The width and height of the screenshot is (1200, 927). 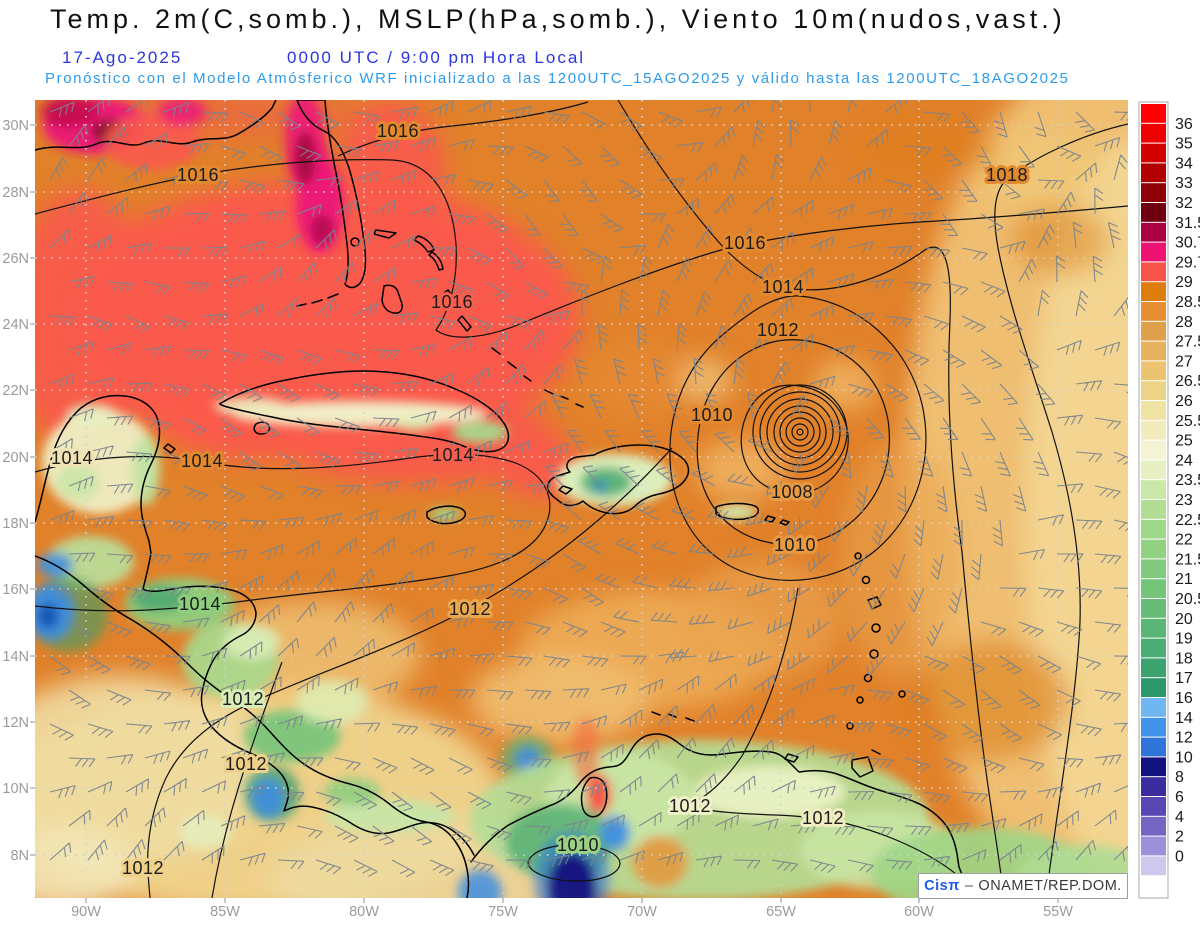 What do you see at coordinates (1184, 639) in the screenshot?
I see `colorbar-tick-label: 19` at bounding box center [1184, 639].